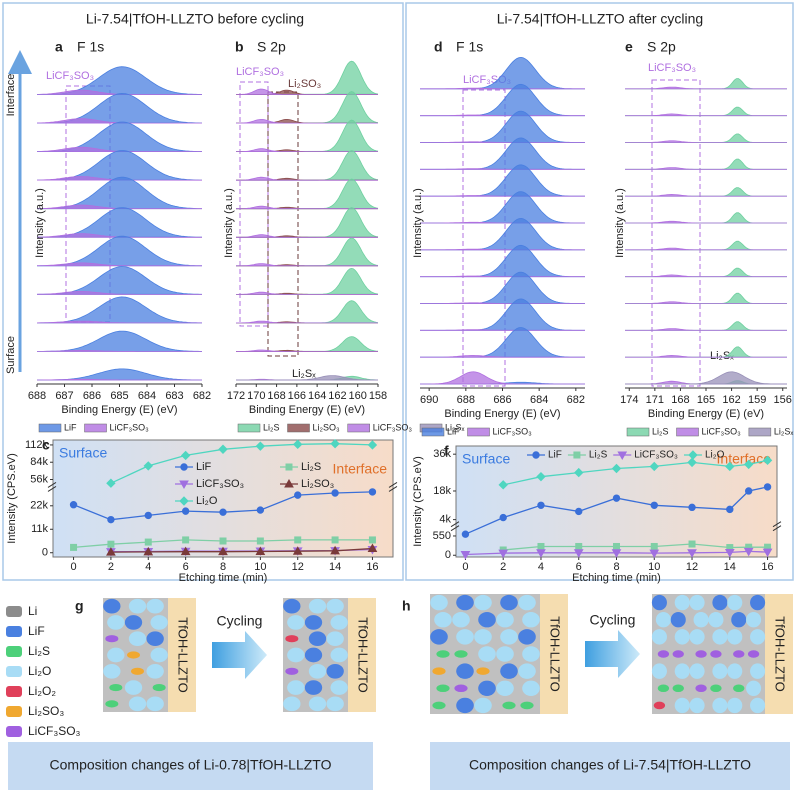  What do you see at coordinates (297, 396) in the screenshot?
I see `x-tick-label: 166` at bounding box center [297, 396].